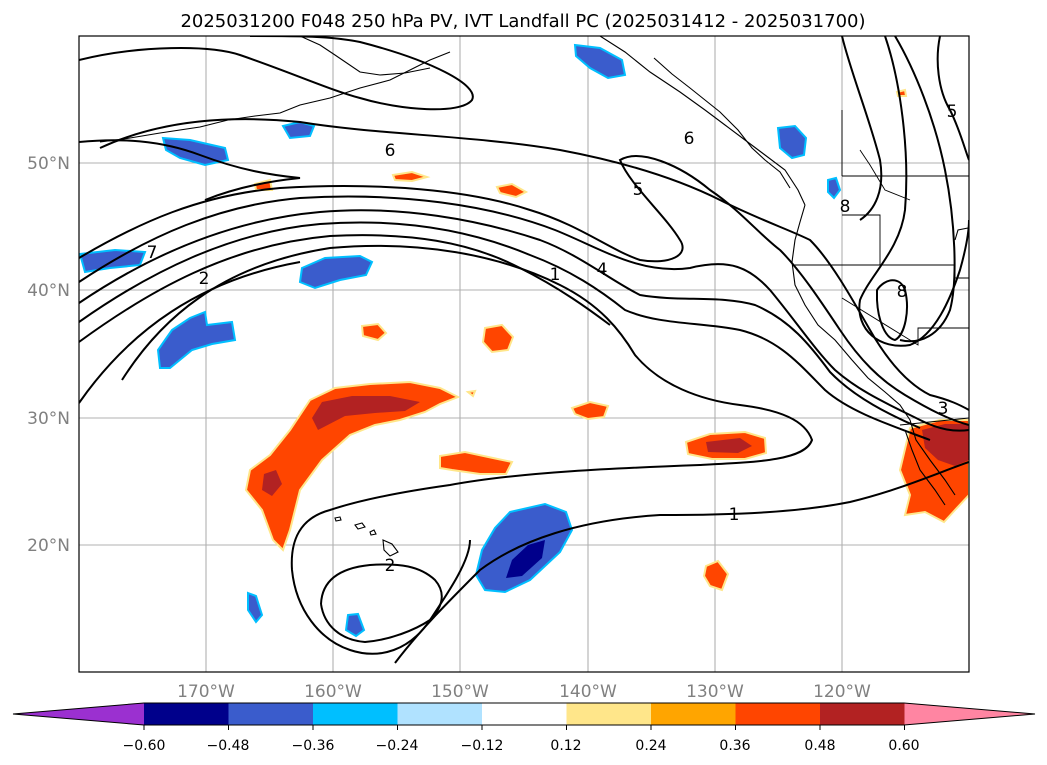 This screenshot has height=765, width=1047. I want to click on colorbar-tick-label: −0.60, so click(144, 746).